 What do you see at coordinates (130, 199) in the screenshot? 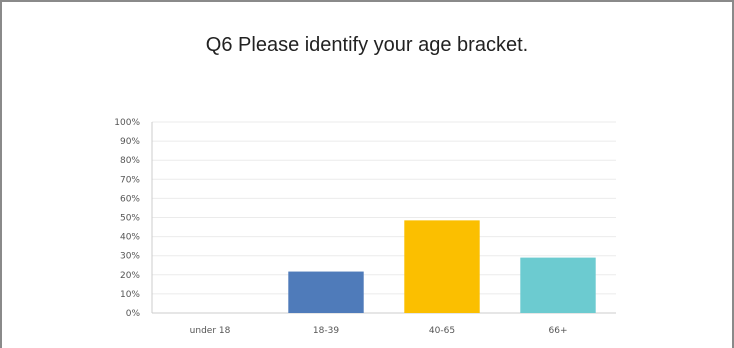
I see `y-tick-label: 60%` at bounding box center [130, 199].